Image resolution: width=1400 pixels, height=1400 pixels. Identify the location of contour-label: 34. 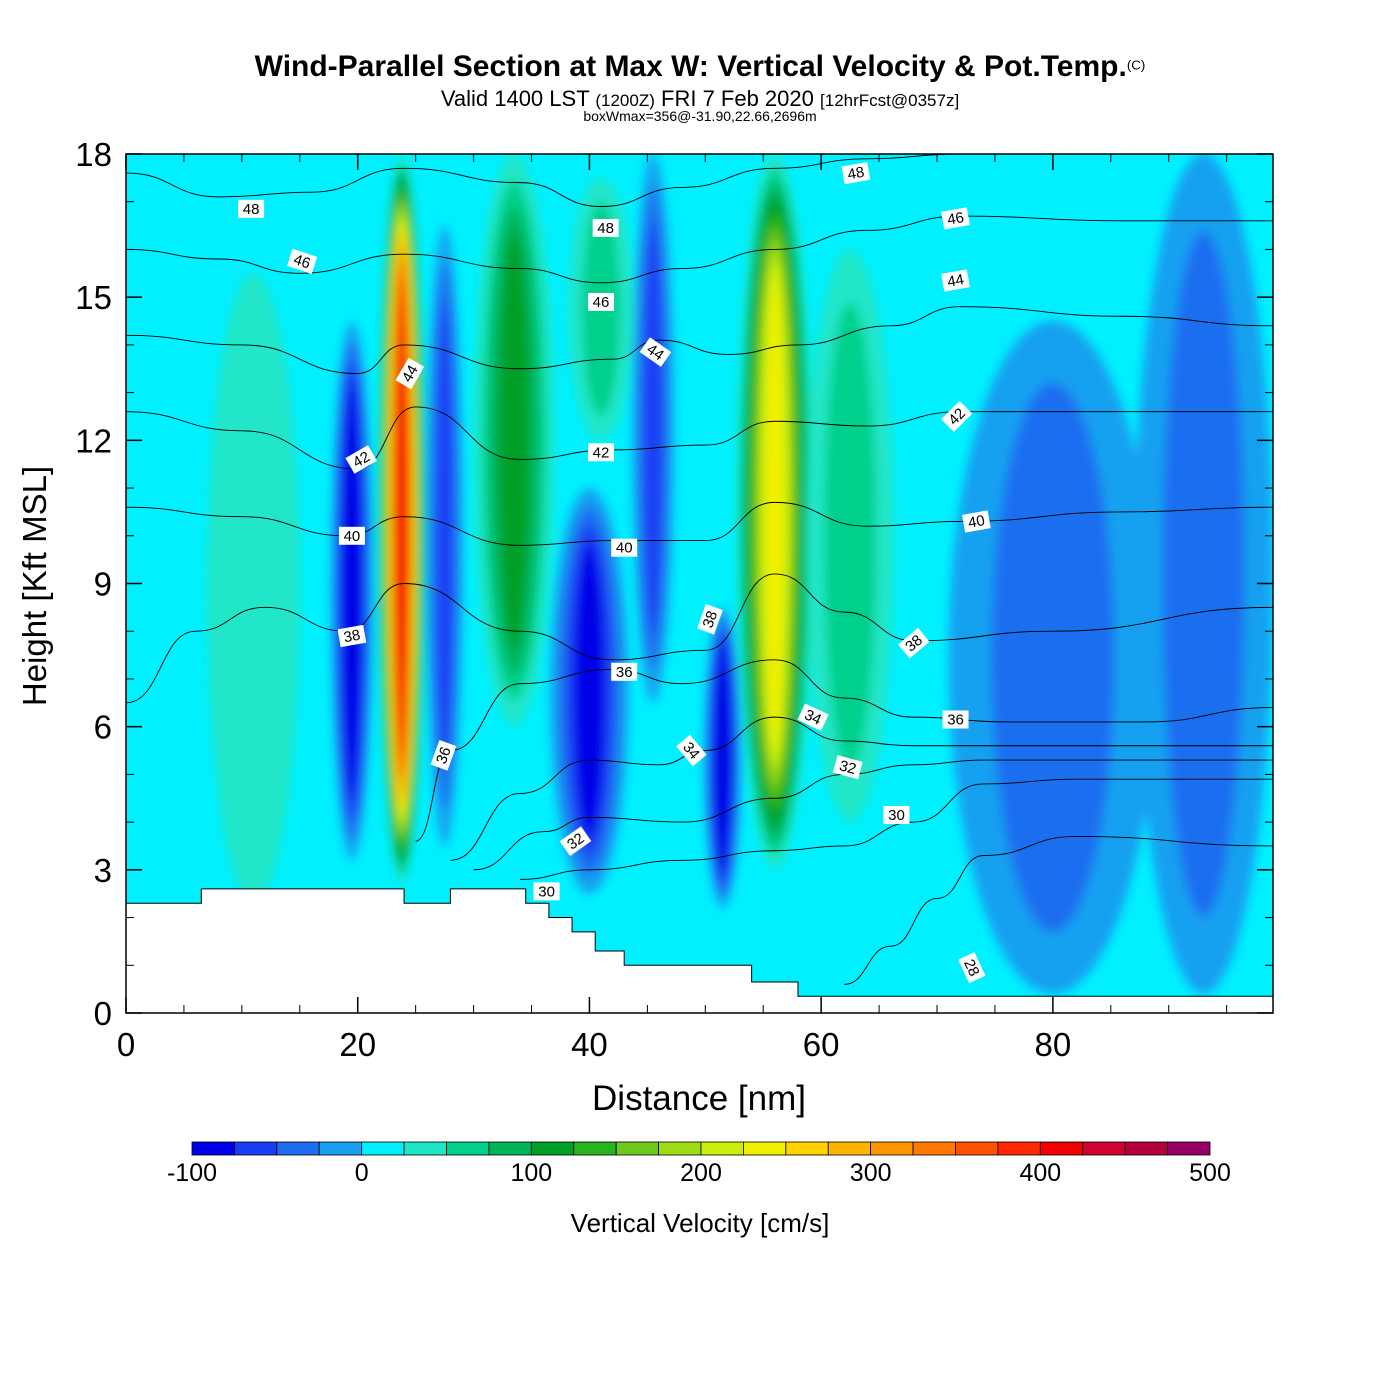
(813, 717).